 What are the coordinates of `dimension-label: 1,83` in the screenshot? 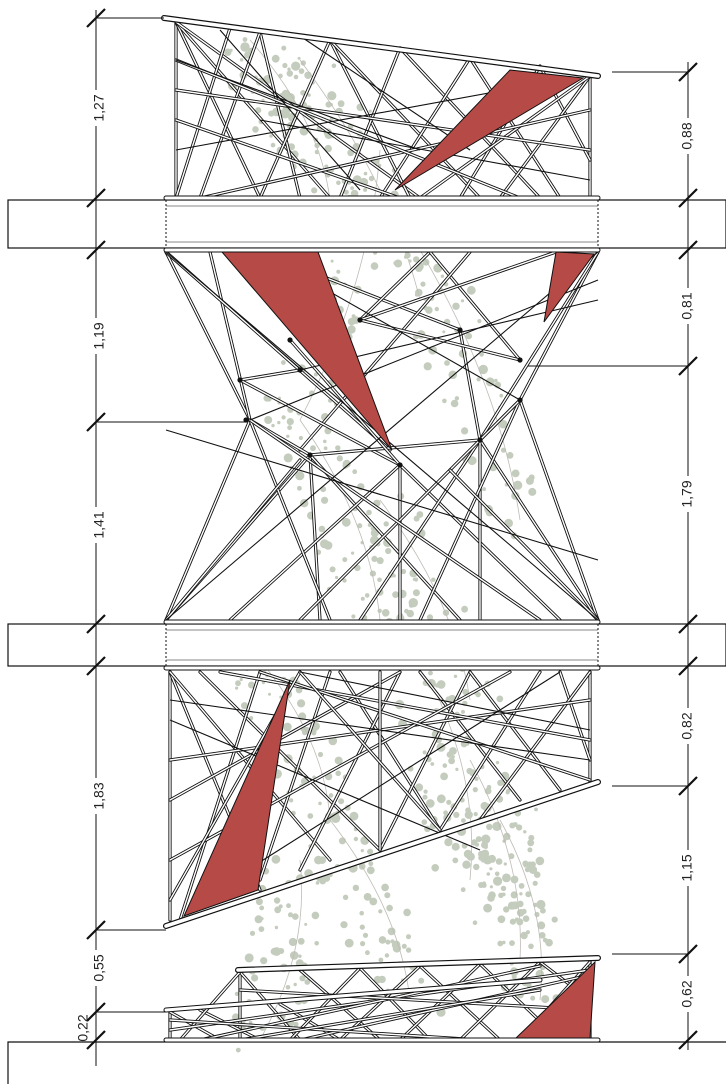 It's located at (99, 795).